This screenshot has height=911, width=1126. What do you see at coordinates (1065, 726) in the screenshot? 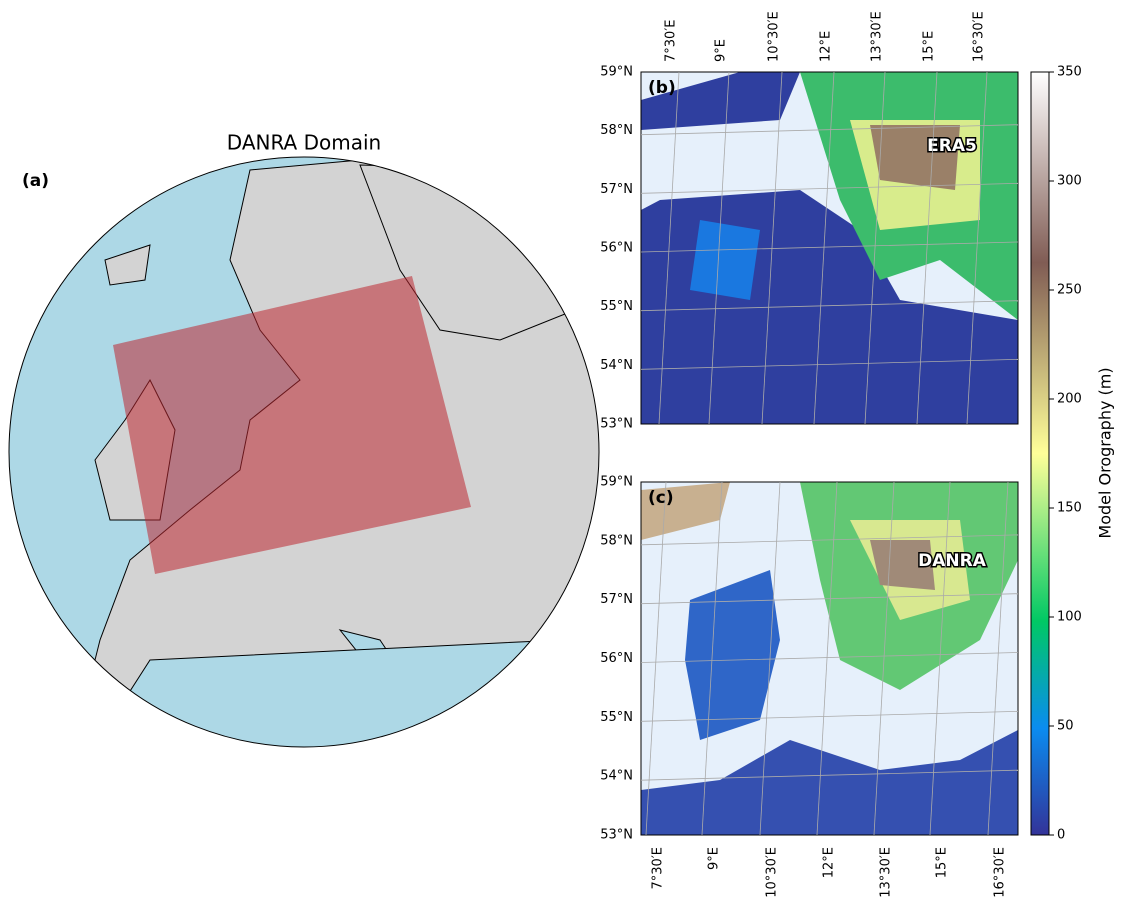
I see `colorbar-tick-label: 50` at bounding box center [1065, 726].